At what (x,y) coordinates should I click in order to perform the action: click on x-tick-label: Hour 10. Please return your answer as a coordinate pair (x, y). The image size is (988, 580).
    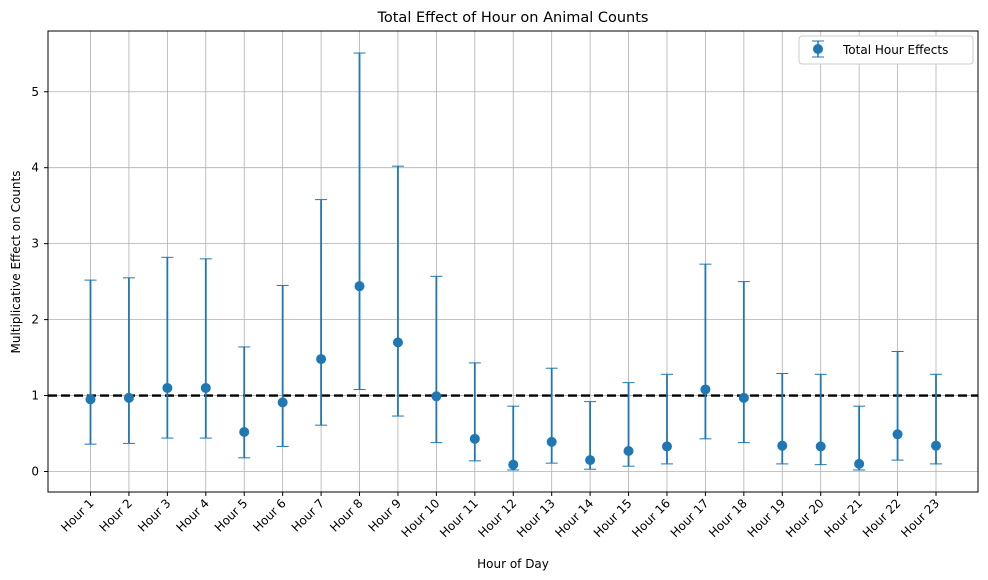
    Looking at the image, I should click on (421, 518).